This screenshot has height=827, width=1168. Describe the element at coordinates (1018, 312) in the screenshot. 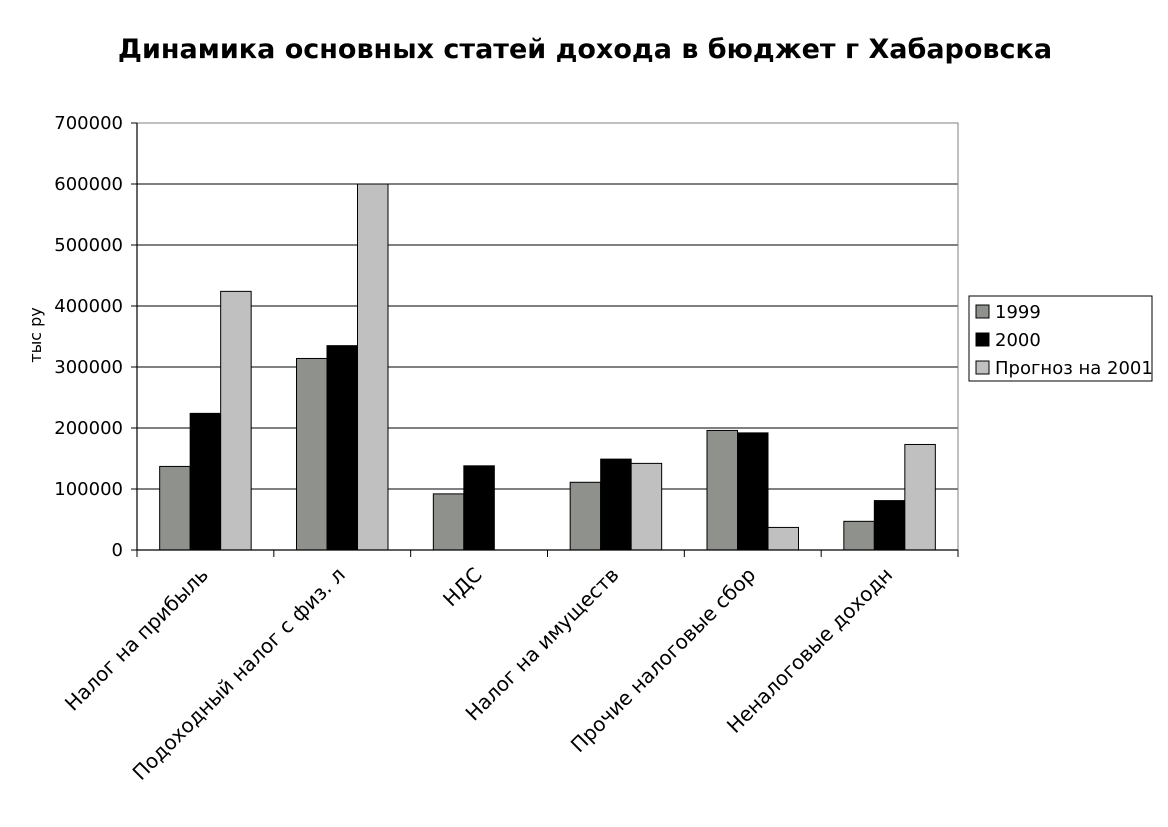

I see `legend-label-1999: 1999` at that location.